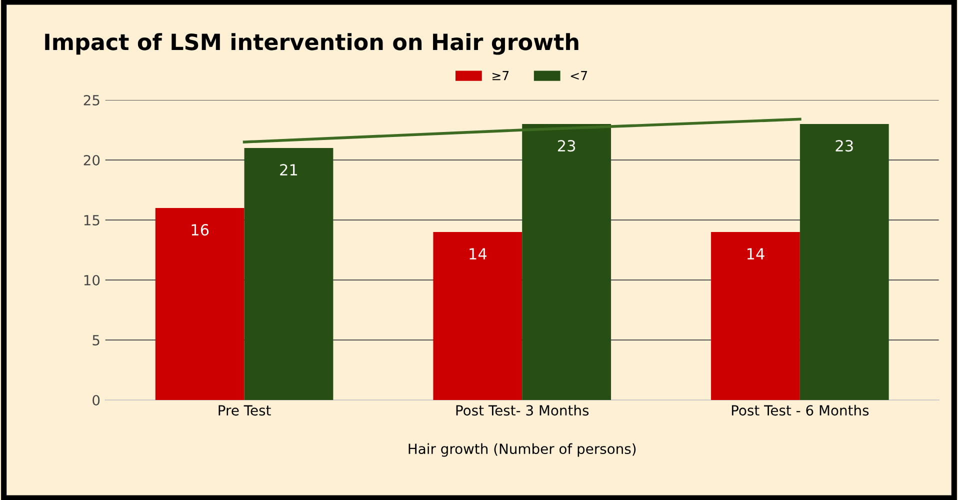  Describe the element at coordinates (578, 75) in the screenshot. I see `legend-label: <7` at that location.